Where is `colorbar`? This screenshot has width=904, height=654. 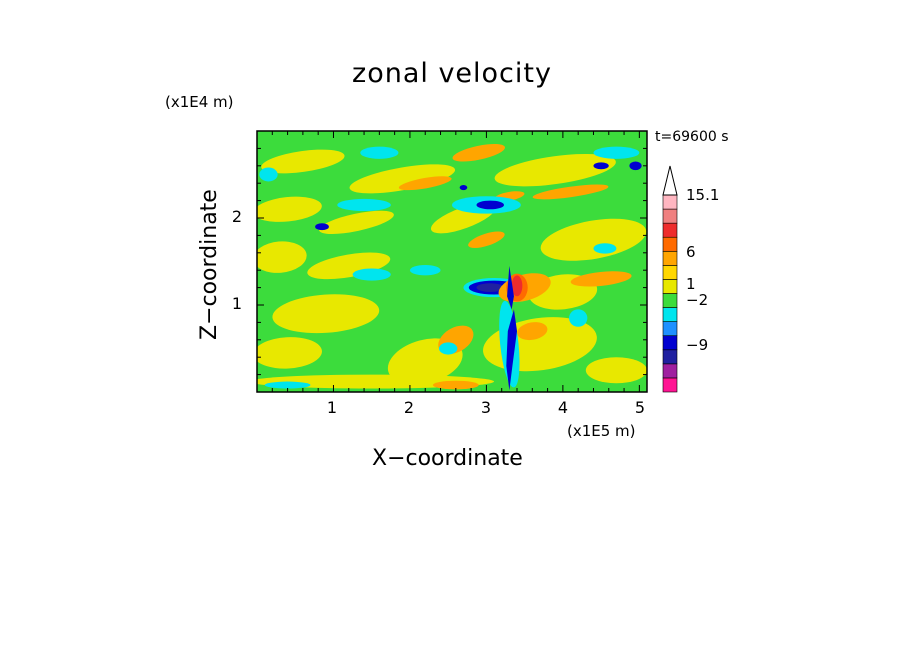 colorbar is located at coordinates (670, 279).